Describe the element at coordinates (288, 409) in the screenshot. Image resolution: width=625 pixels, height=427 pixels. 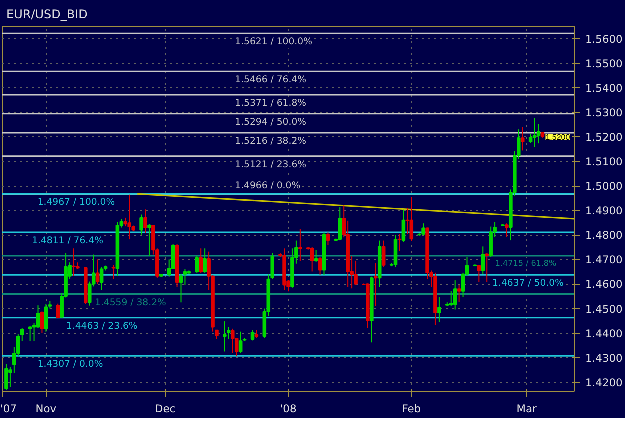
I see `x-tick-label: '08` at that location.